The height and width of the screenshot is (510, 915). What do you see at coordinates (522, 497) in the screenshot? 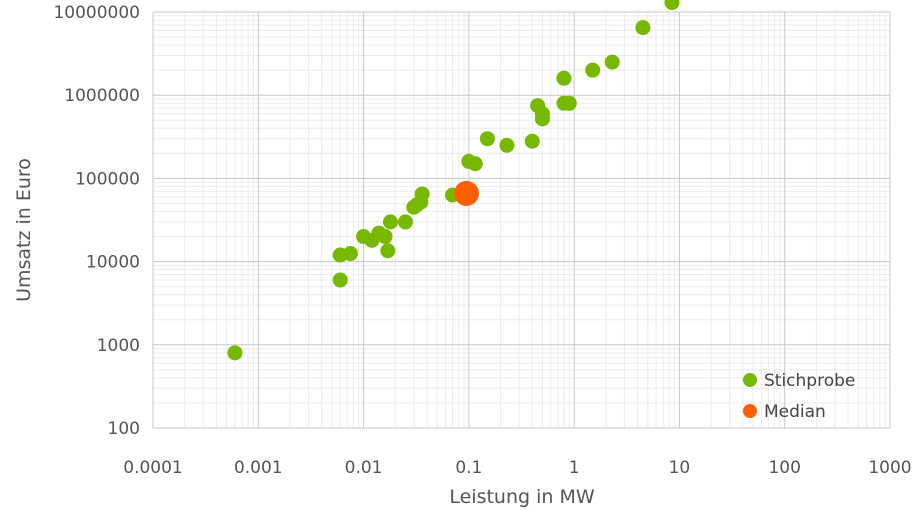
I see `x-axis-title: Leistung in MW` at bounding box center [522, 497].